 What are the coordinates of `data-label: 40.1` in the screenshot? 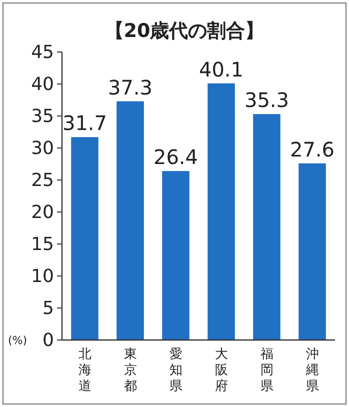 It's located at (221, 69).